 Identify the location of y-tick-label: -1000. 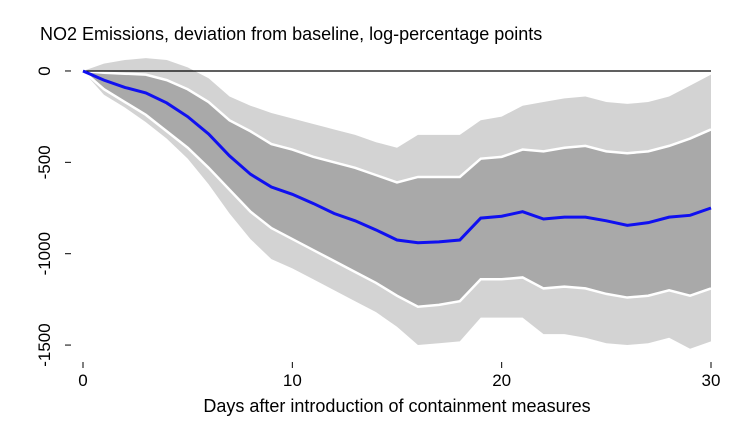
(44, 253).